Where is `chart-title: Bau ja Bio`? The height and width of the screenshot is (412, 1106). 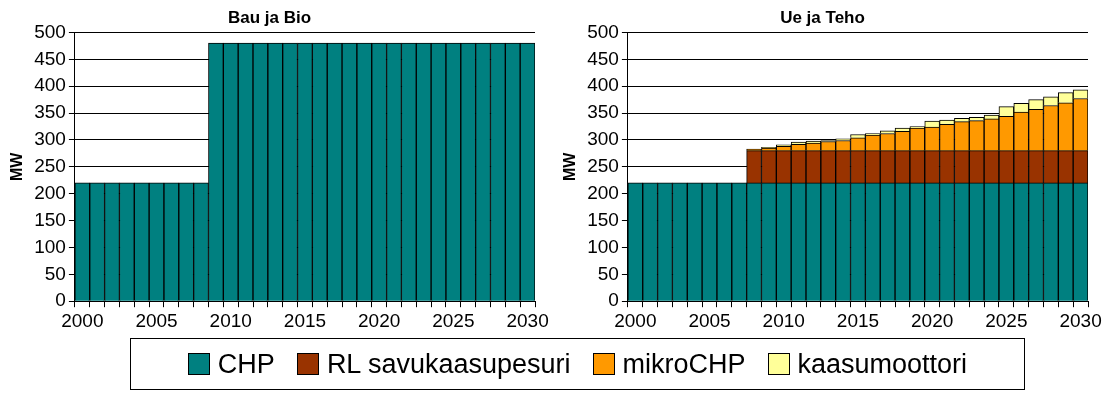
chart-title: Bau ja Bio is located at coordinates (269, 17).